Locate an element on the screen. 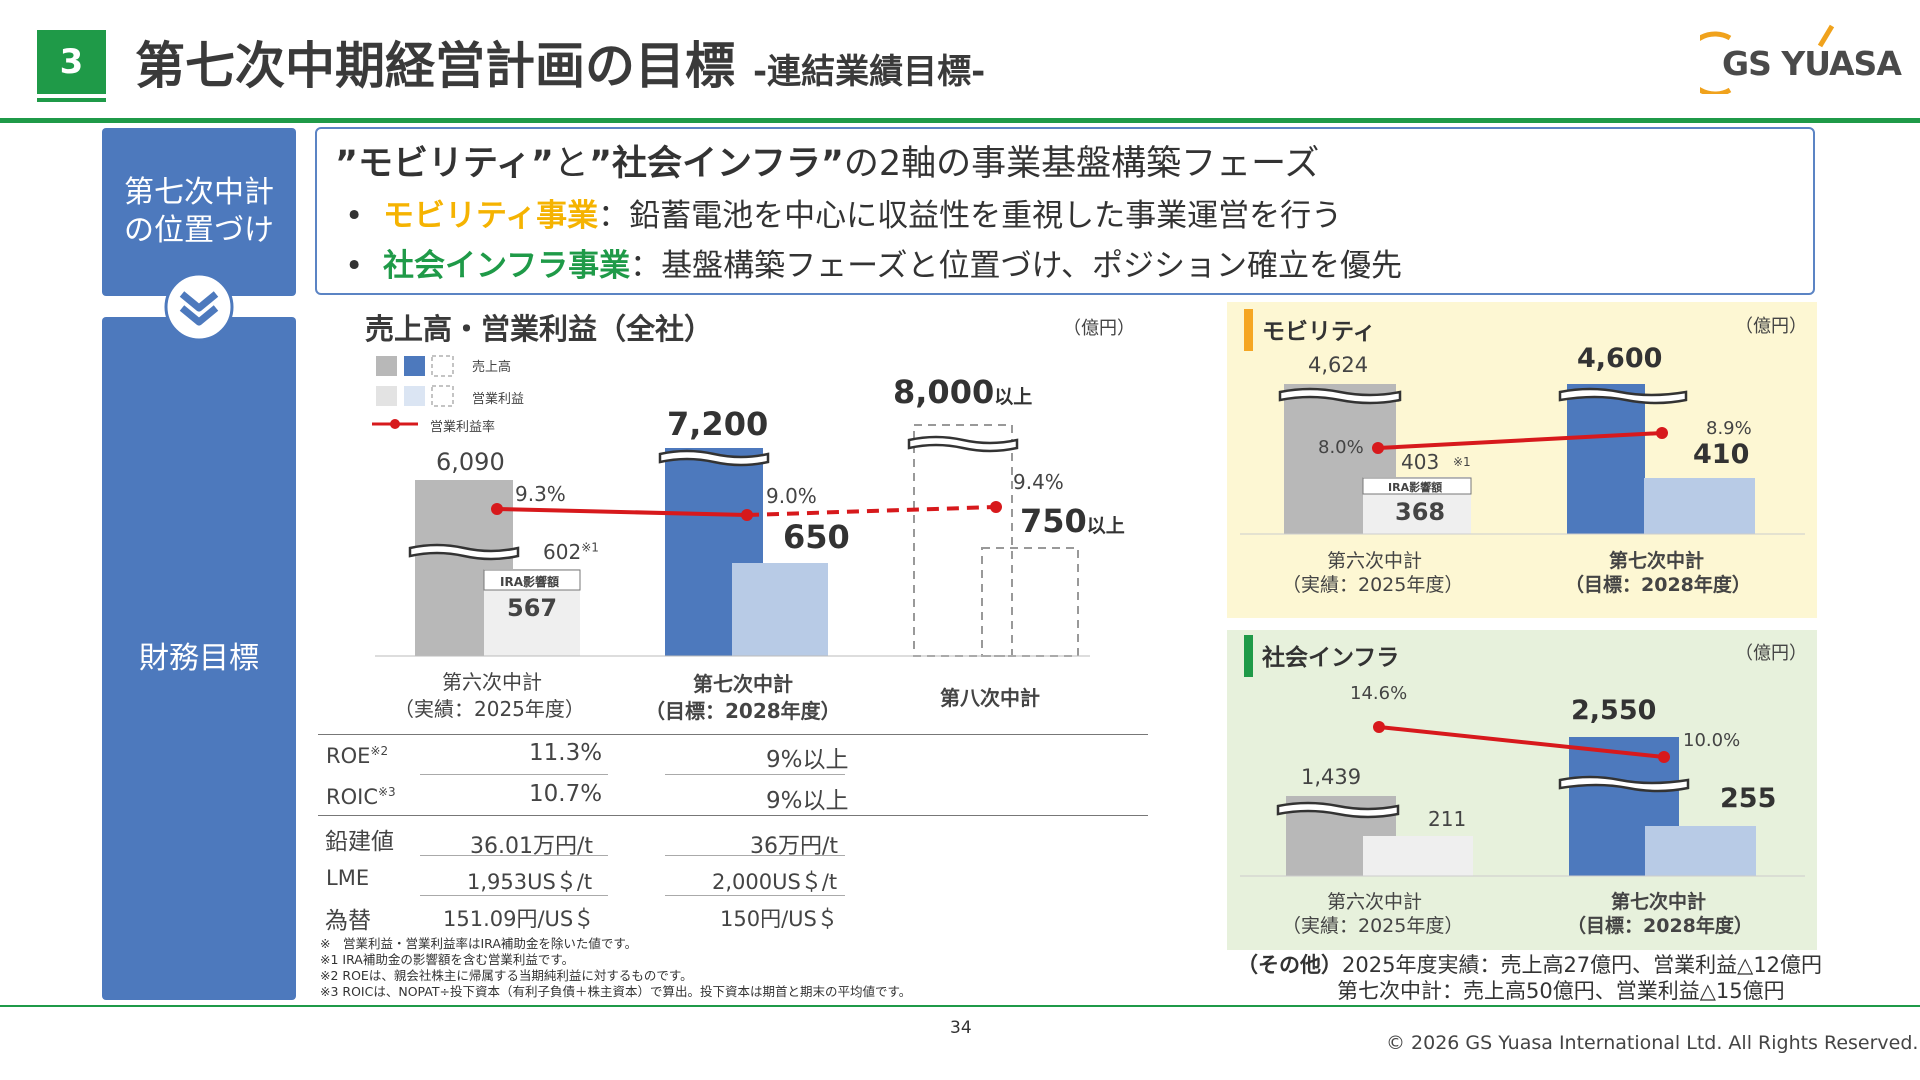 The image size is (1920, 1080). row-roe-seventh: 9%以上 is located at coordinates (807, 760).